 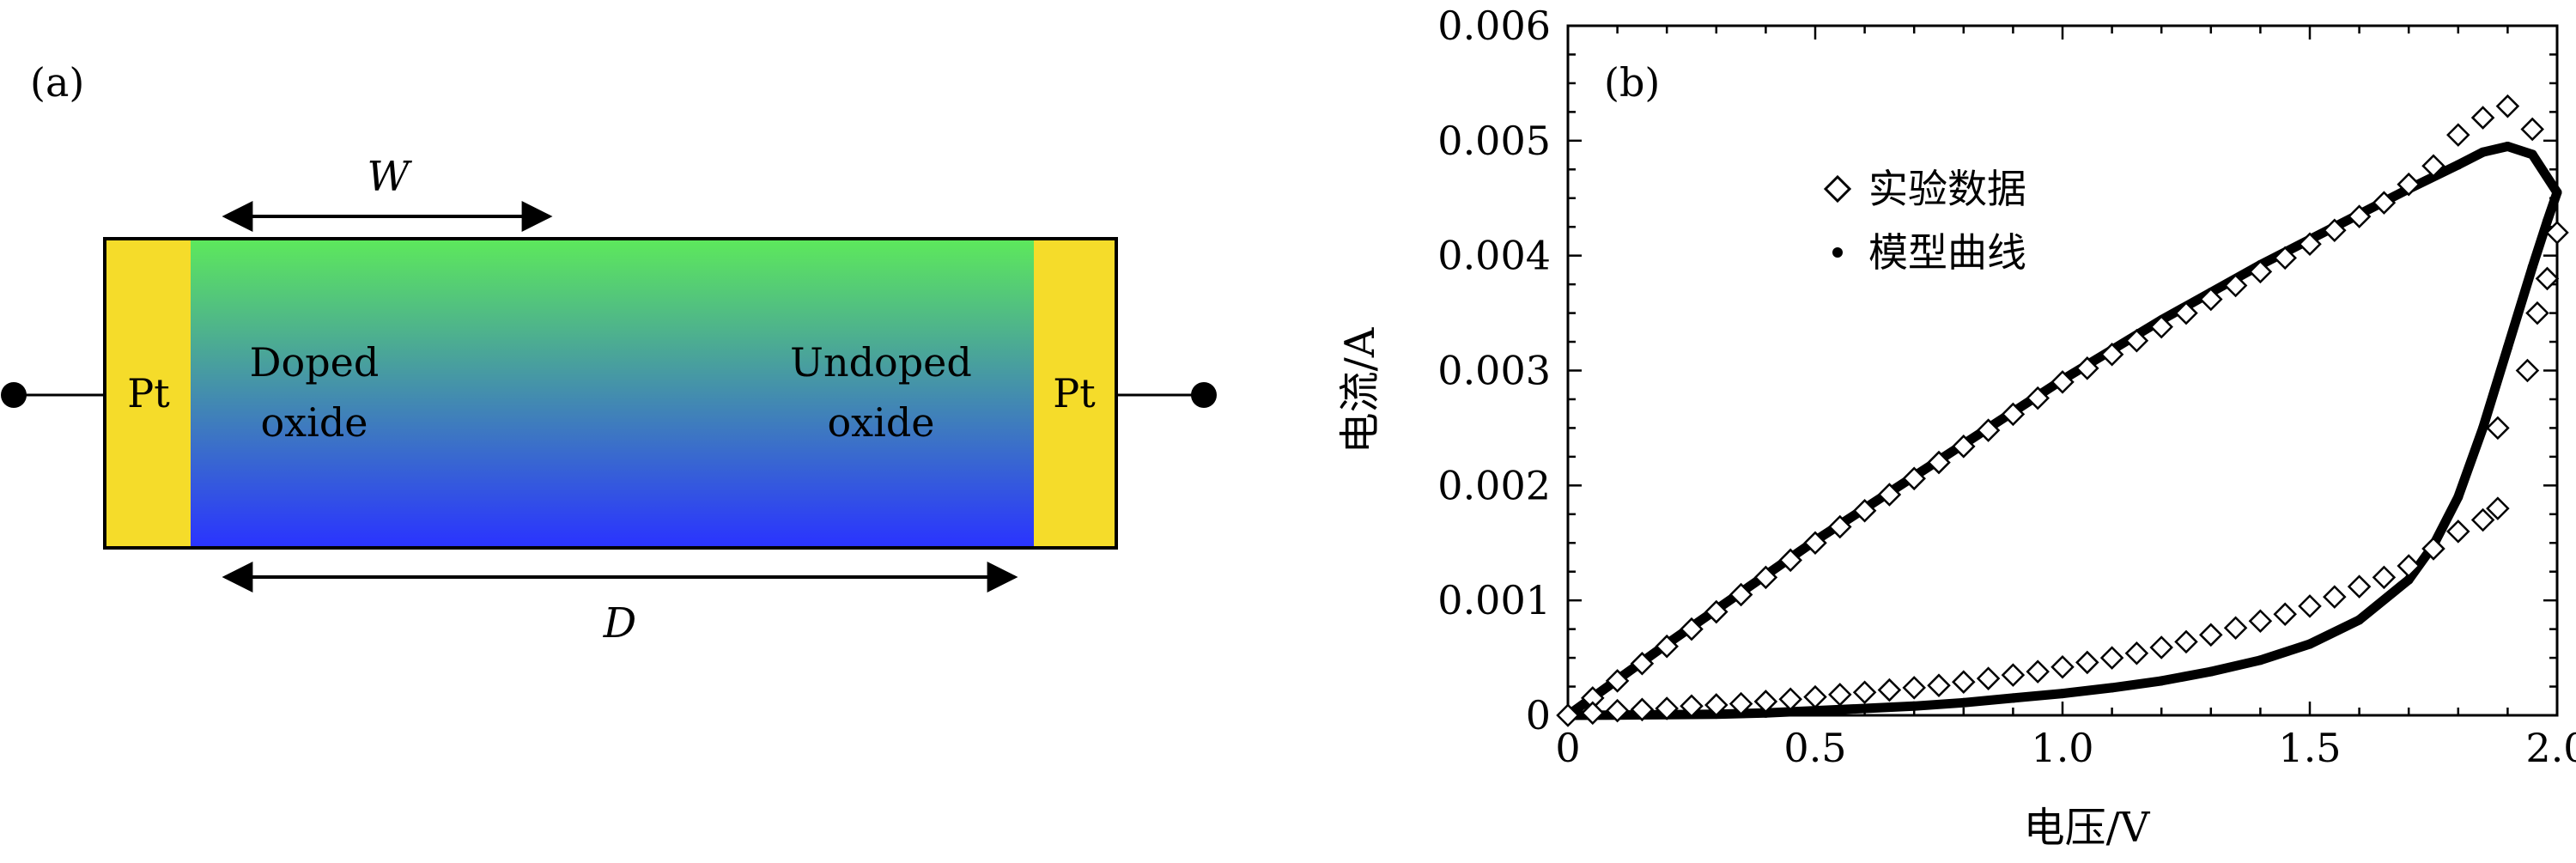 What do you see at coordinates (619, 623) in the screenshot?
I see `length-label: D` at bounding box center [619, 623].